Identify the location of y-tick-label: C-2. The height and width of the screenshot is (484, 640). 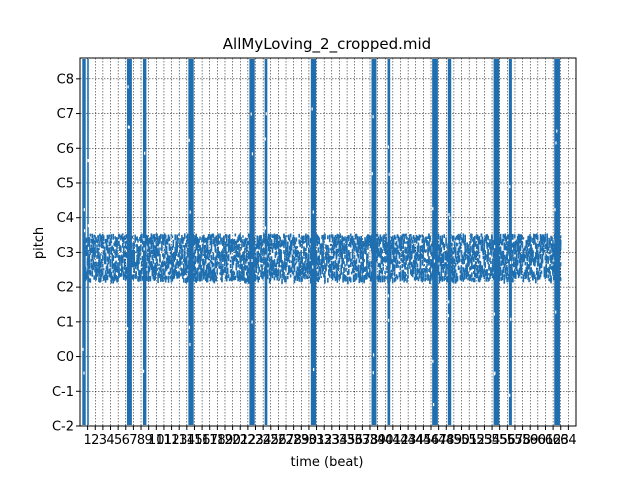
(63, 427).